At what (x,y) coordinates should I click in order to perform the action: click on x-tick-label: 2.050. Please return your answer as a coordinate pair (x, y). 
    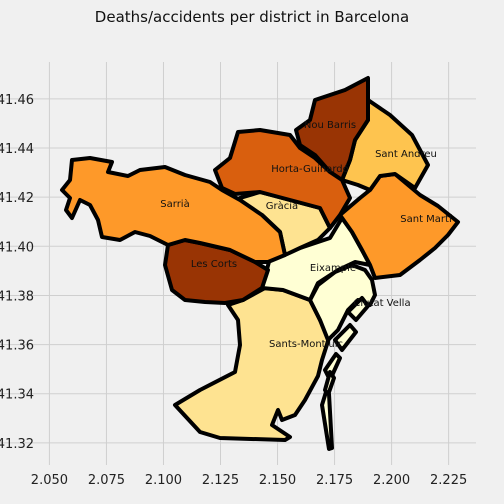
    Looking at the image, I should click on (49, 480).